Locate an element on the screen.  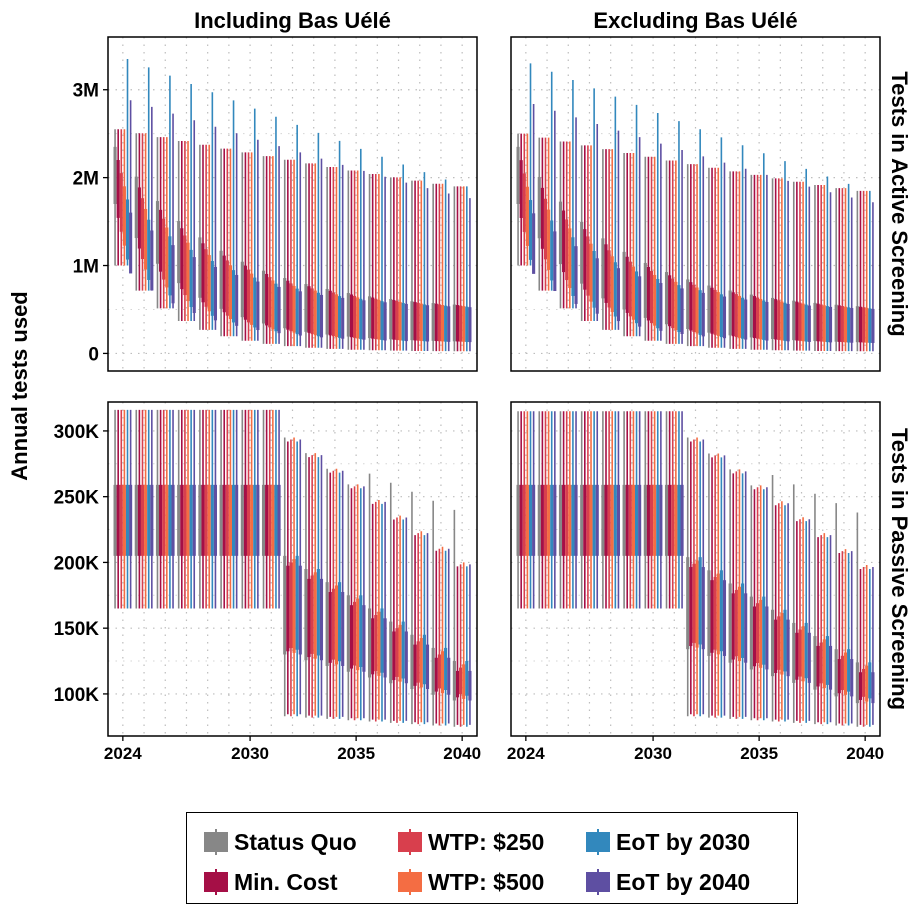
y-tick-label: 2M is located at coordinates (86, 179).